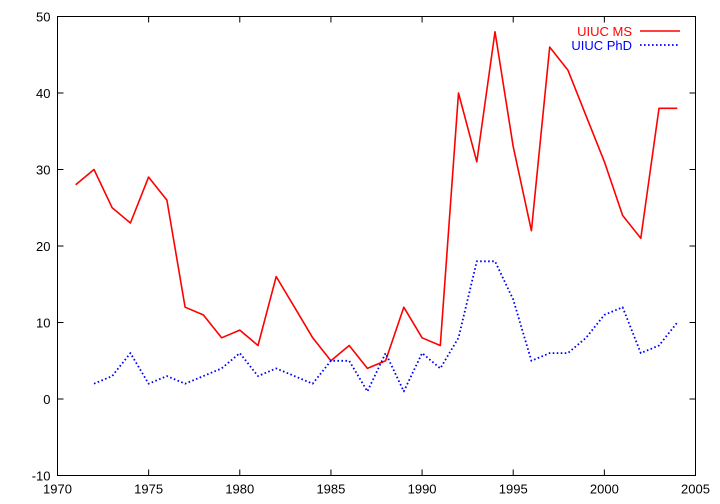 The height and width of the screenshot is (504, 720). I want to click on x-tick-label: 1970, so click(57, 489).